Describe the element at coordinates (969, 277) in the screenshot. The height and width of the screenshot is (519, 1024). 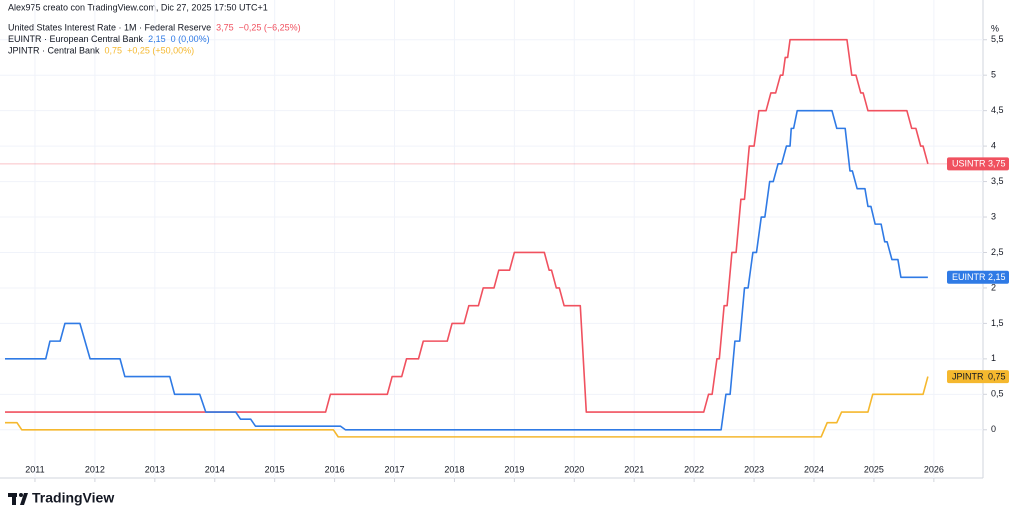
I see `price-tag-name: EUINTR` at that location.